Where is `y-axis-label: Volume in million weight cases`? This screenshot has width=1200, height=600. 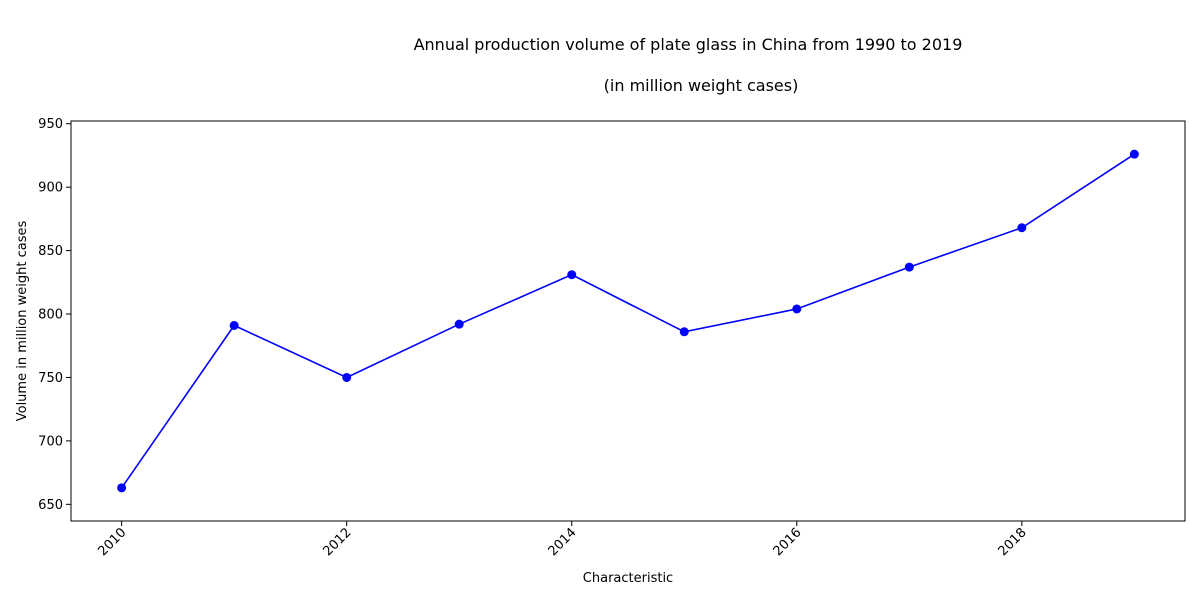 y-axis-label: Volume in million weight cases is located at coordinates (22, 321).